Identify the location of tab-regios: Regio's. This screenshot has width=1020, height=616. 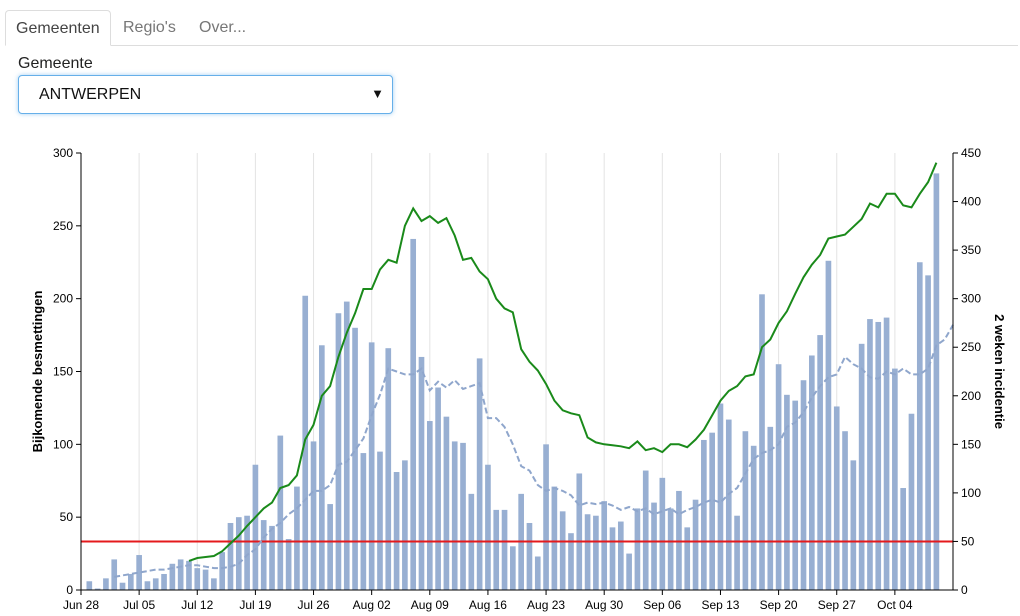
(149, 27).